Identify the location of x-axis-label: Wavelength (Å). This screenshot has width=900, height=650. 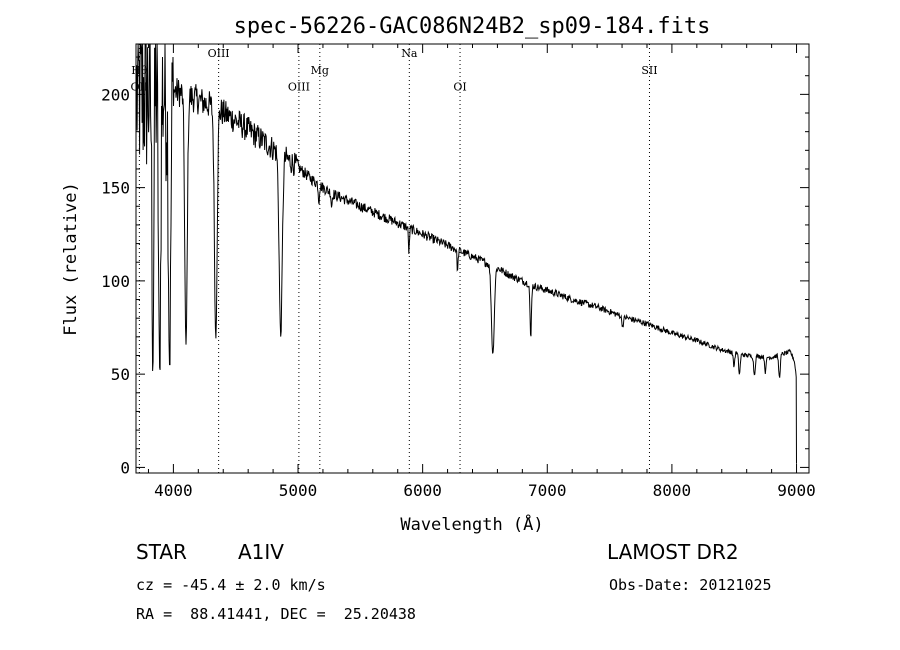
(471, 524).